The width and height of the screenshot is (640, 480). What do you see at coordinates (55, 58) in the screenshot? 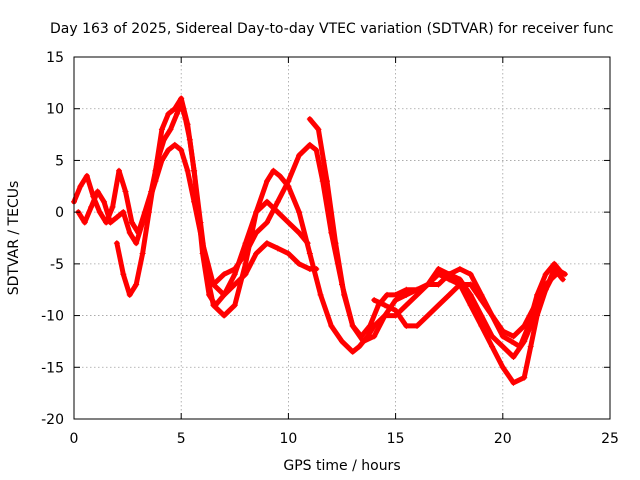
I see `y-tick-label: 15` at bounding box center [55, 58].